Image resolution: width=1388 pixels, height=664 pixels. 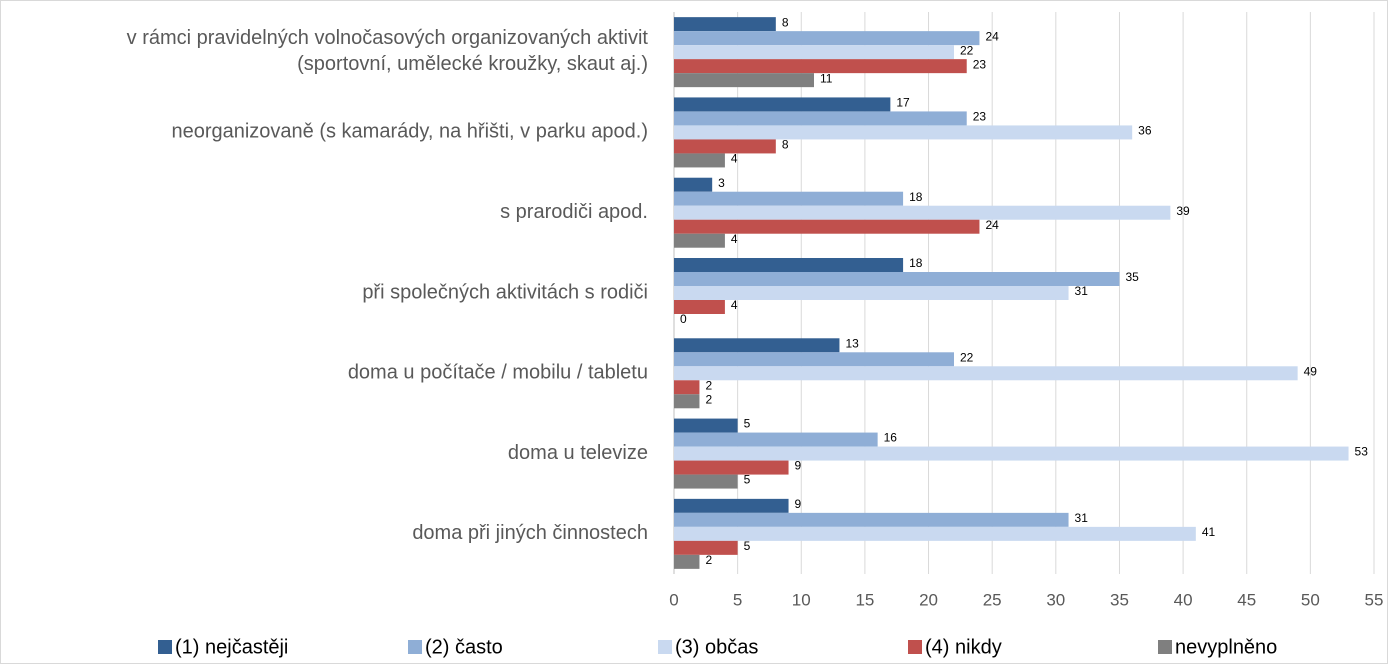 What do you see at coordinates (1362, 452) in the screenshot?
I see `data-label: 53` at bounding box center [1362, 452].